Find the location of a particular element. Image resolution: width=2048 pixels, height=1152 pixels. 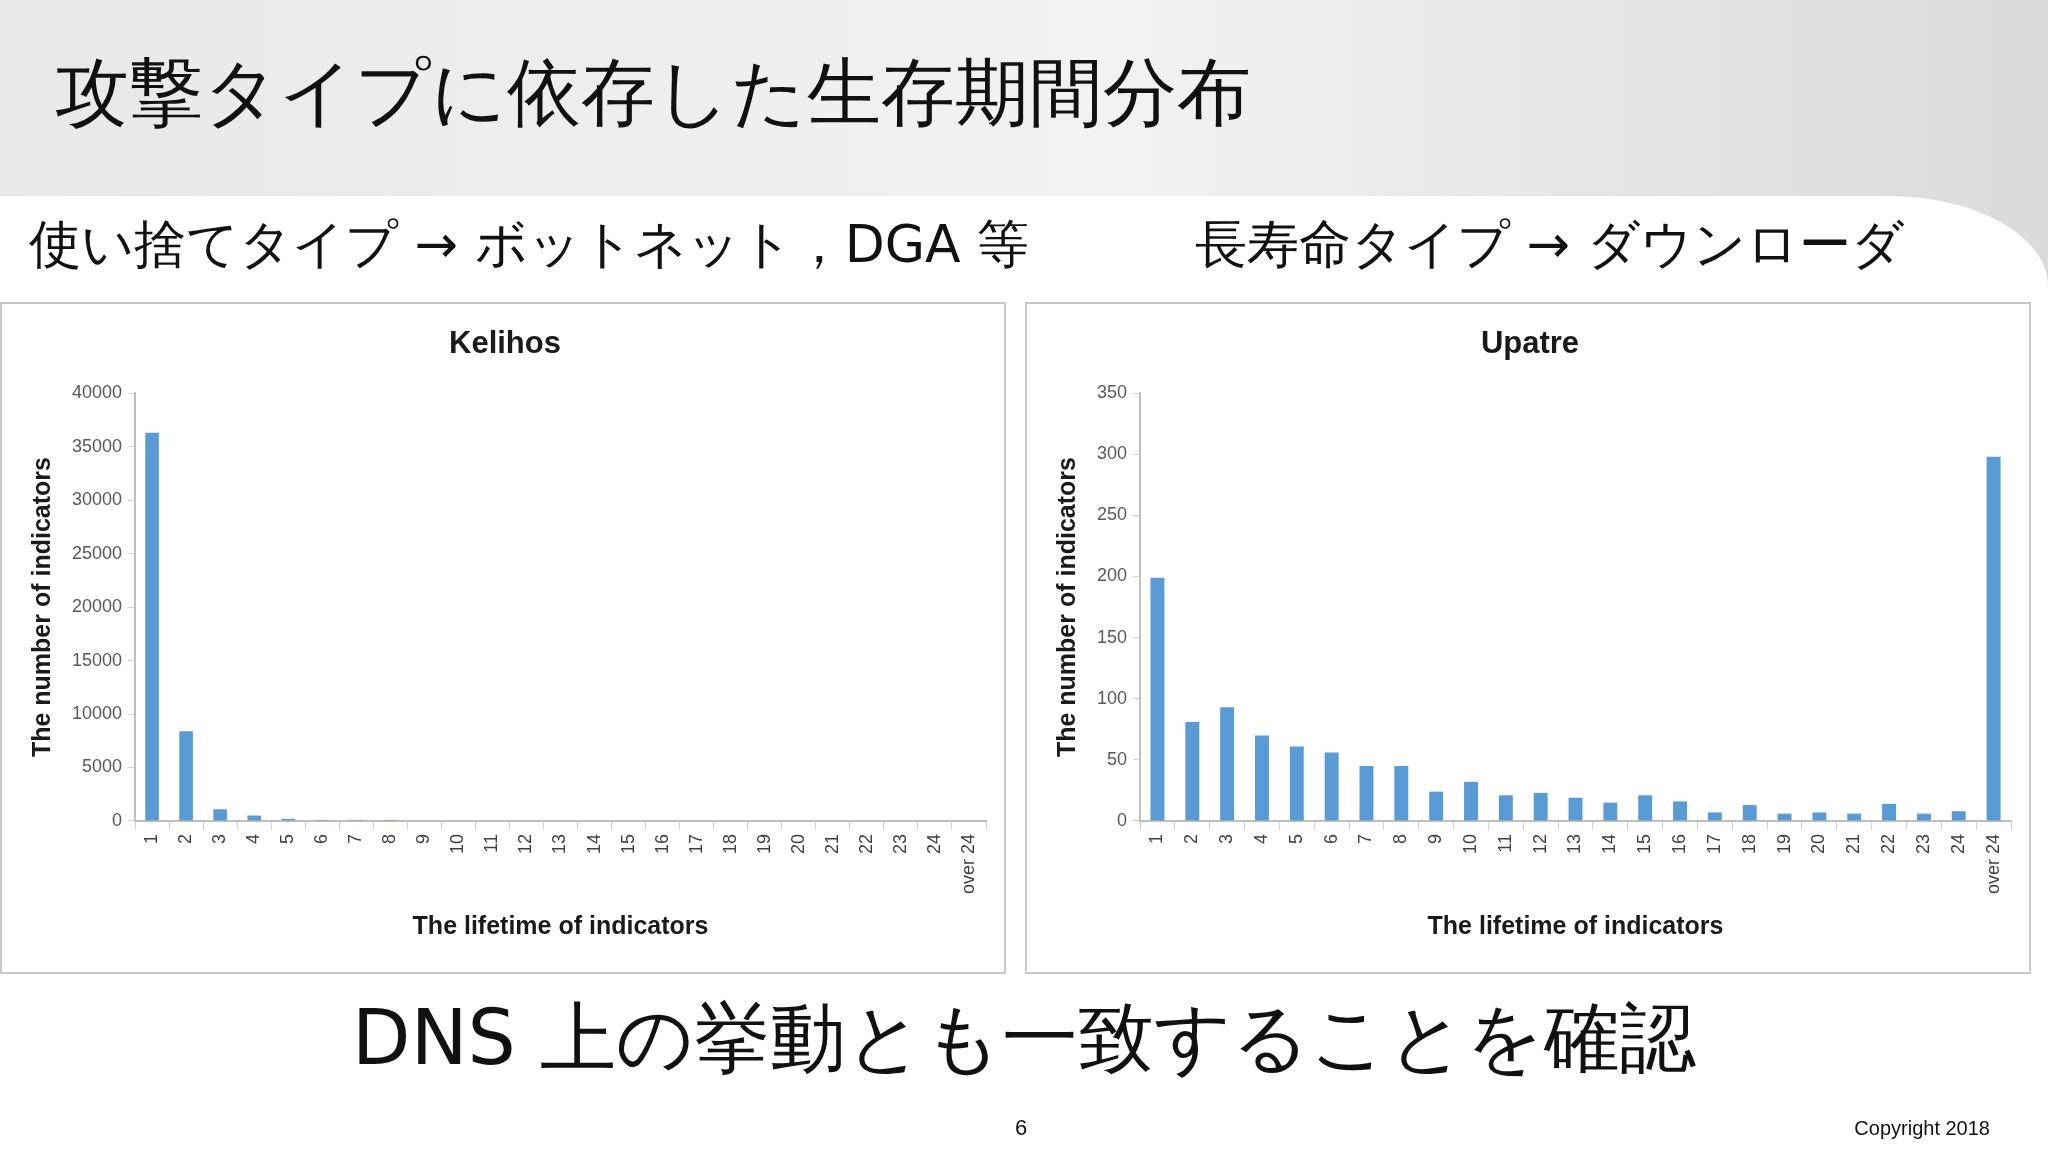

text: 攻撃タイプに依存した生存期間分布 is located at coordinates (653, 92).